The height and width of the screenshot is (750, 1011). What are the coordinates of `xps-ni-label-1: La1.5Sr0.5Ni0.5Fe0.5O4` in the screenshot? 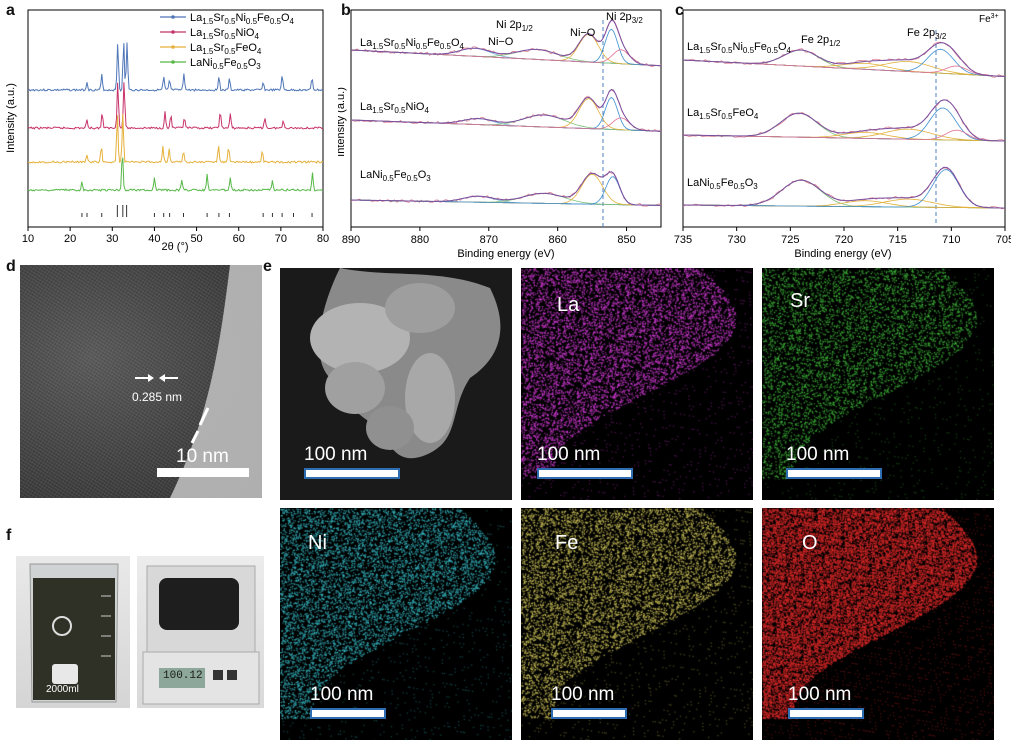 It's located at (412, 44).